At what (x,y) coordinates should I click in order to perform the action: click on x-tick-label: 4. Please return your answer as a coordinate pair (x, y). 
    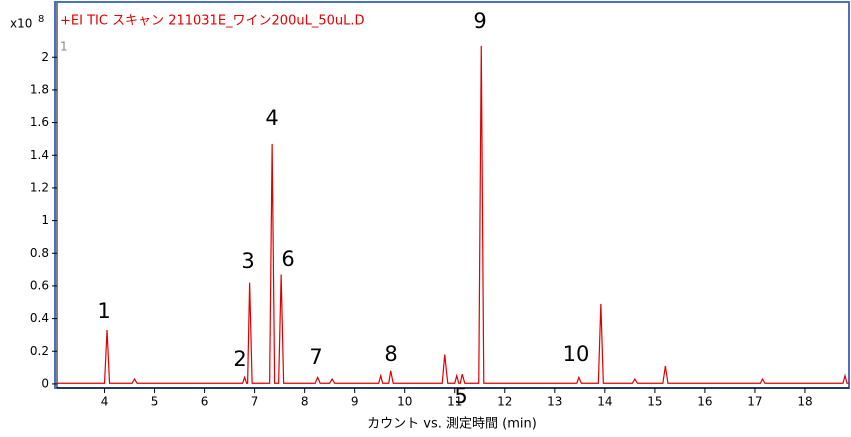
    Looking at the image, I should click on (105, 402).